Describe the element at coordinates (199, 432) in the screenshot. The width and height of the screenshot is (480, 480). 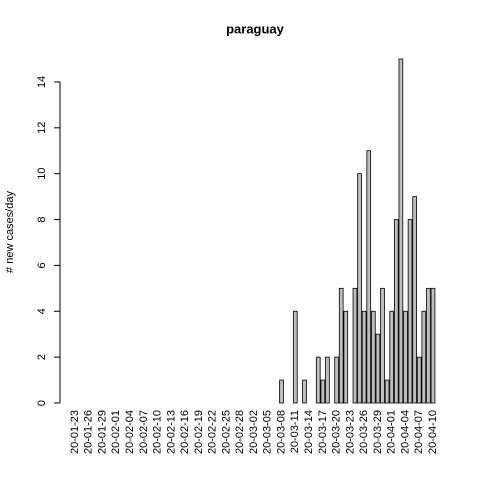
I see `x-tick-label: 20-02-19` at that location.